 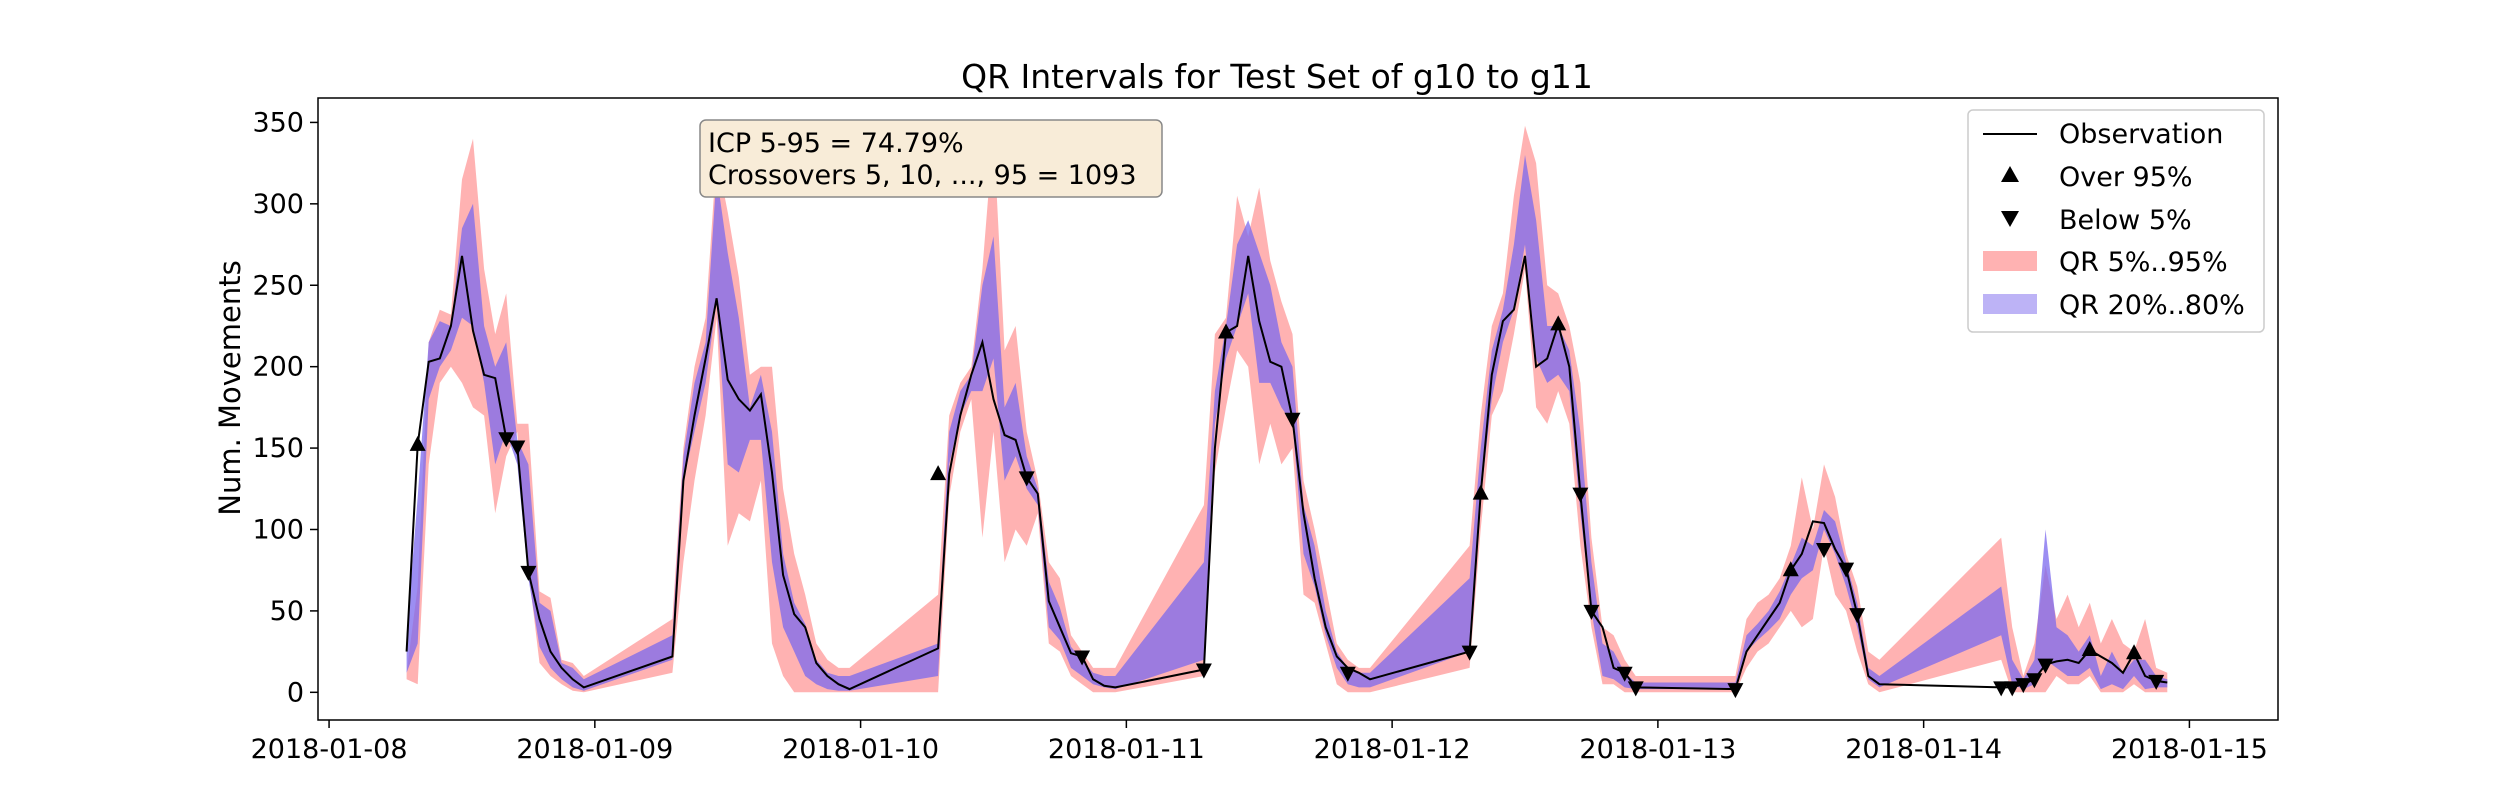 I want to click on y-tick-label: 300, so click(x=278, y=204).